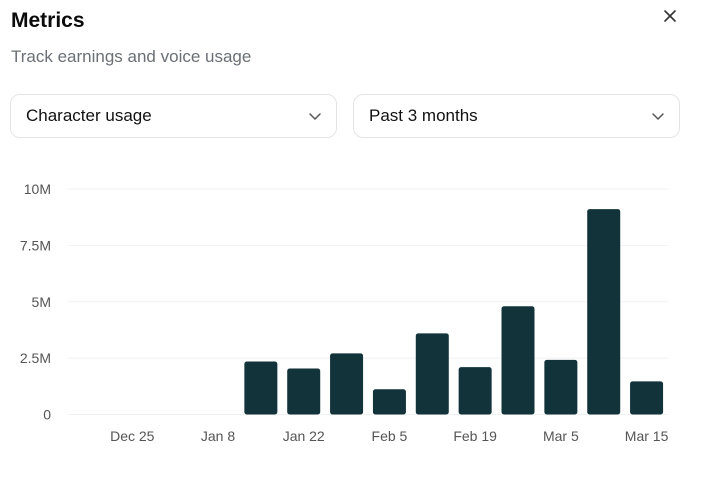 The image size is (702, 485). I want to click on x-tick-label: Feb 5, so click(390, 436).